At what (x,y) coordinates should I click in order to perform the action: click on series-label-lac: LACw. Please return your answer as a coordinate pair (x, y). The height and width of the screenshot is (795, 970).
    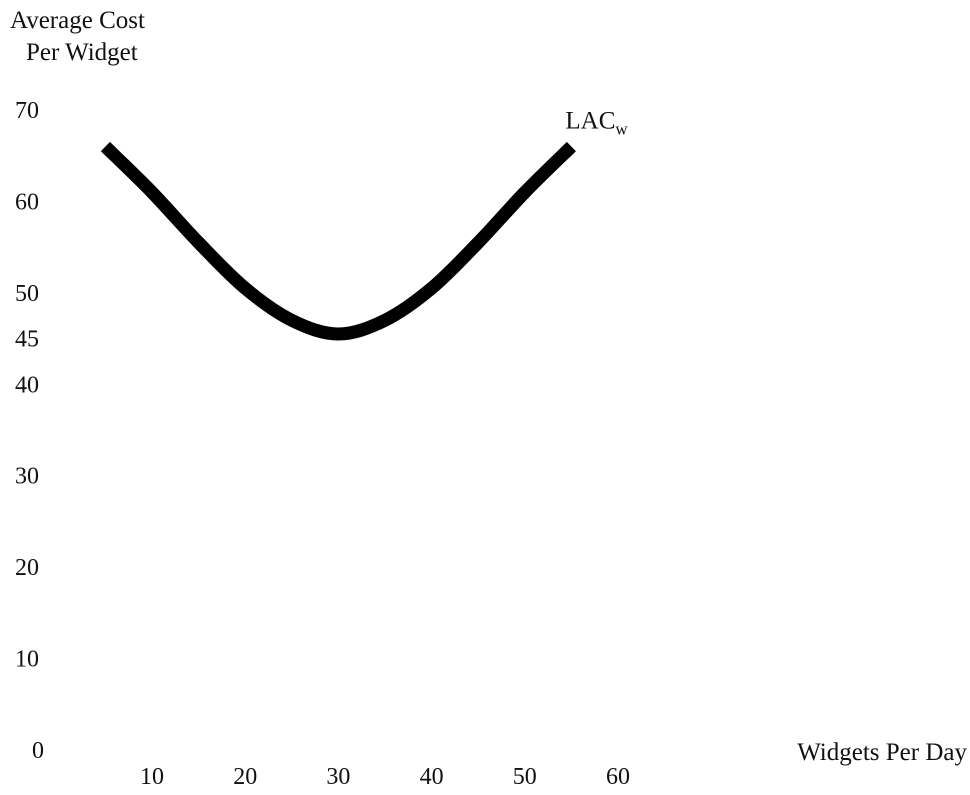
    Looking at the image, I should click on (596, 123).